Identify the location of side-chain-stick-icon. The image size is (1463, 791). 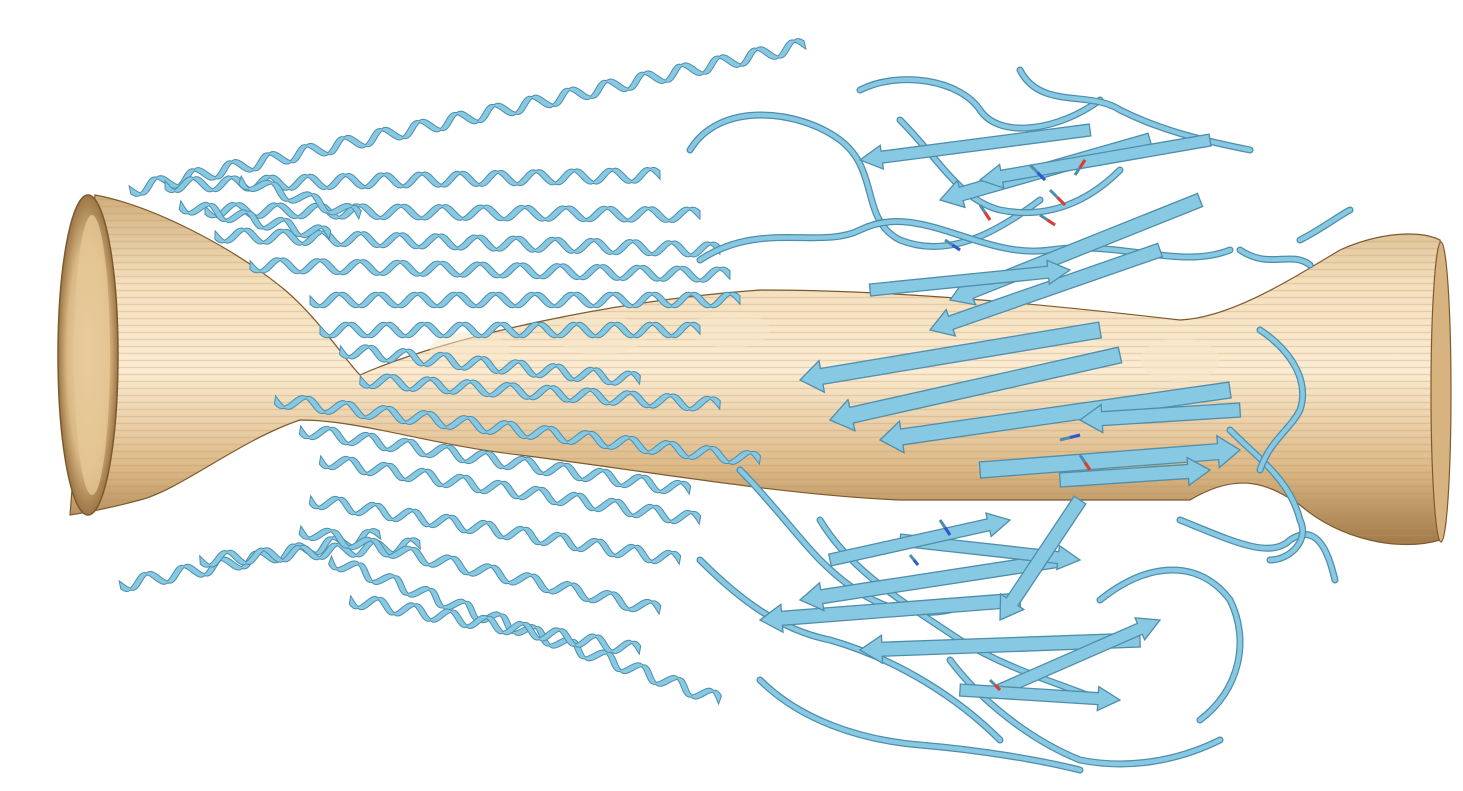
(1000, 425).